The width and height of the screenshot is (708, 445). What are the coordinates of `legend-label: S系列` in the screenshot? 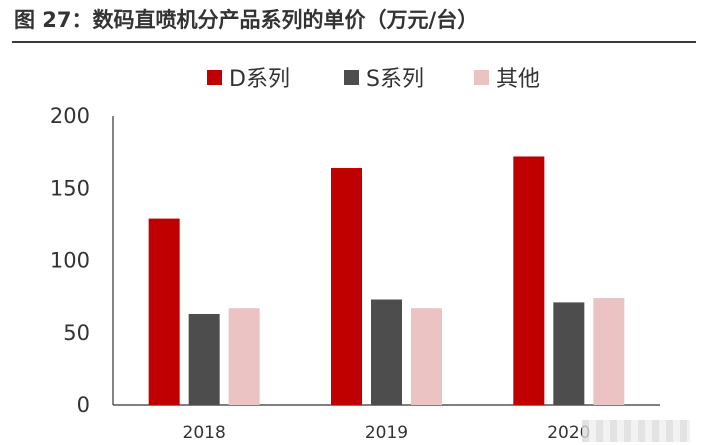 It's located at (395, 79).